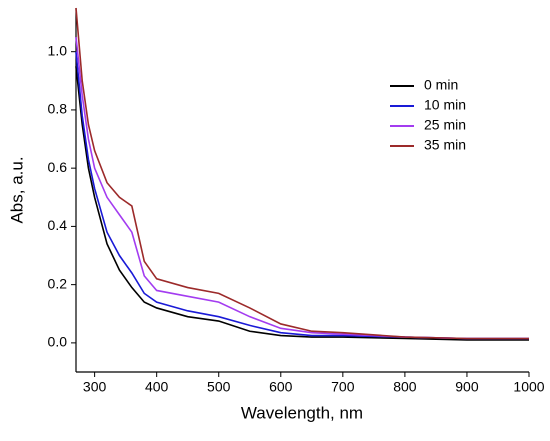 The height and width of the screenshot is (441, 550). I want to click on x-tick-label: 700, so click(343, 387).